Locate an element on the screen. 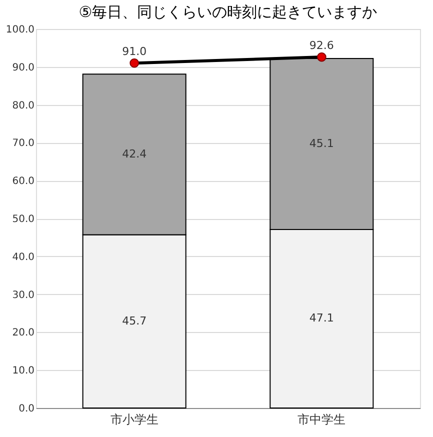 The height and width of the screenshot is (437, 433). y-tick-label: 0.0 is located at coordinates (26, 409).